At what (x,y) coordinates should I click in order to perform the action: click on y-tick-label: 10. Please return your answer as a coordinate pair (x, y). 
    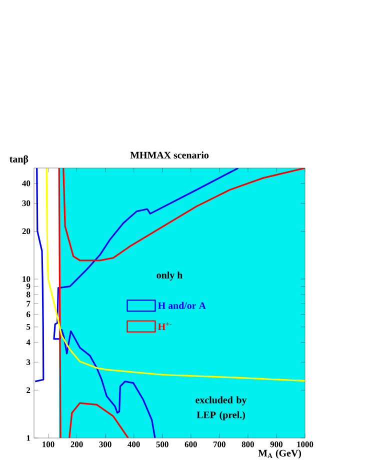
    Looking at the image, I should click on (26, 279).